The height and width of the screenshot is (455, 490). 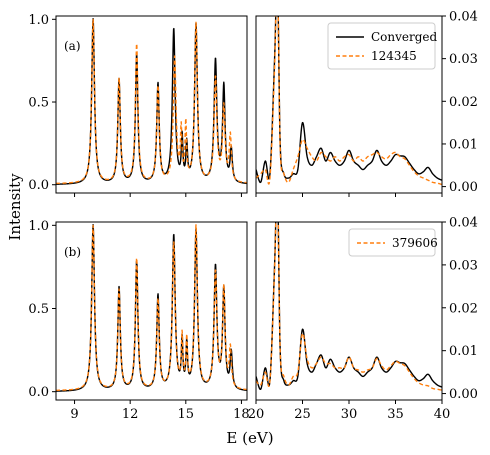 I want to click on legend-entry: 379606, so click(x=415, y=243).